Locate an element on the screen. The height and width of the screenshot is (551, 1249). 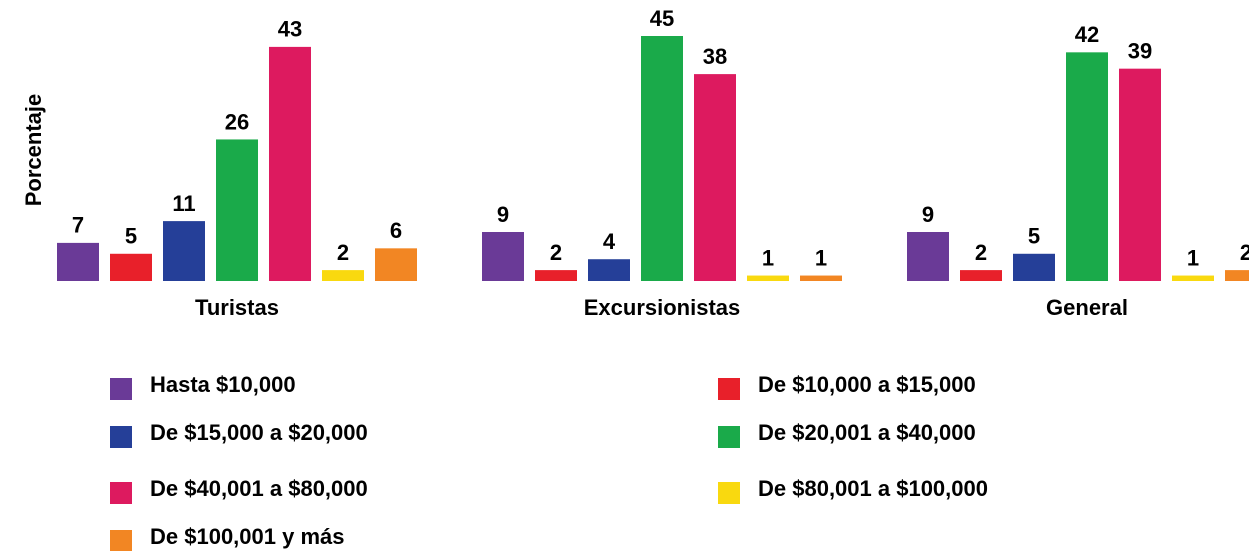
data-label: 6 is located at coordinates (396, 230).